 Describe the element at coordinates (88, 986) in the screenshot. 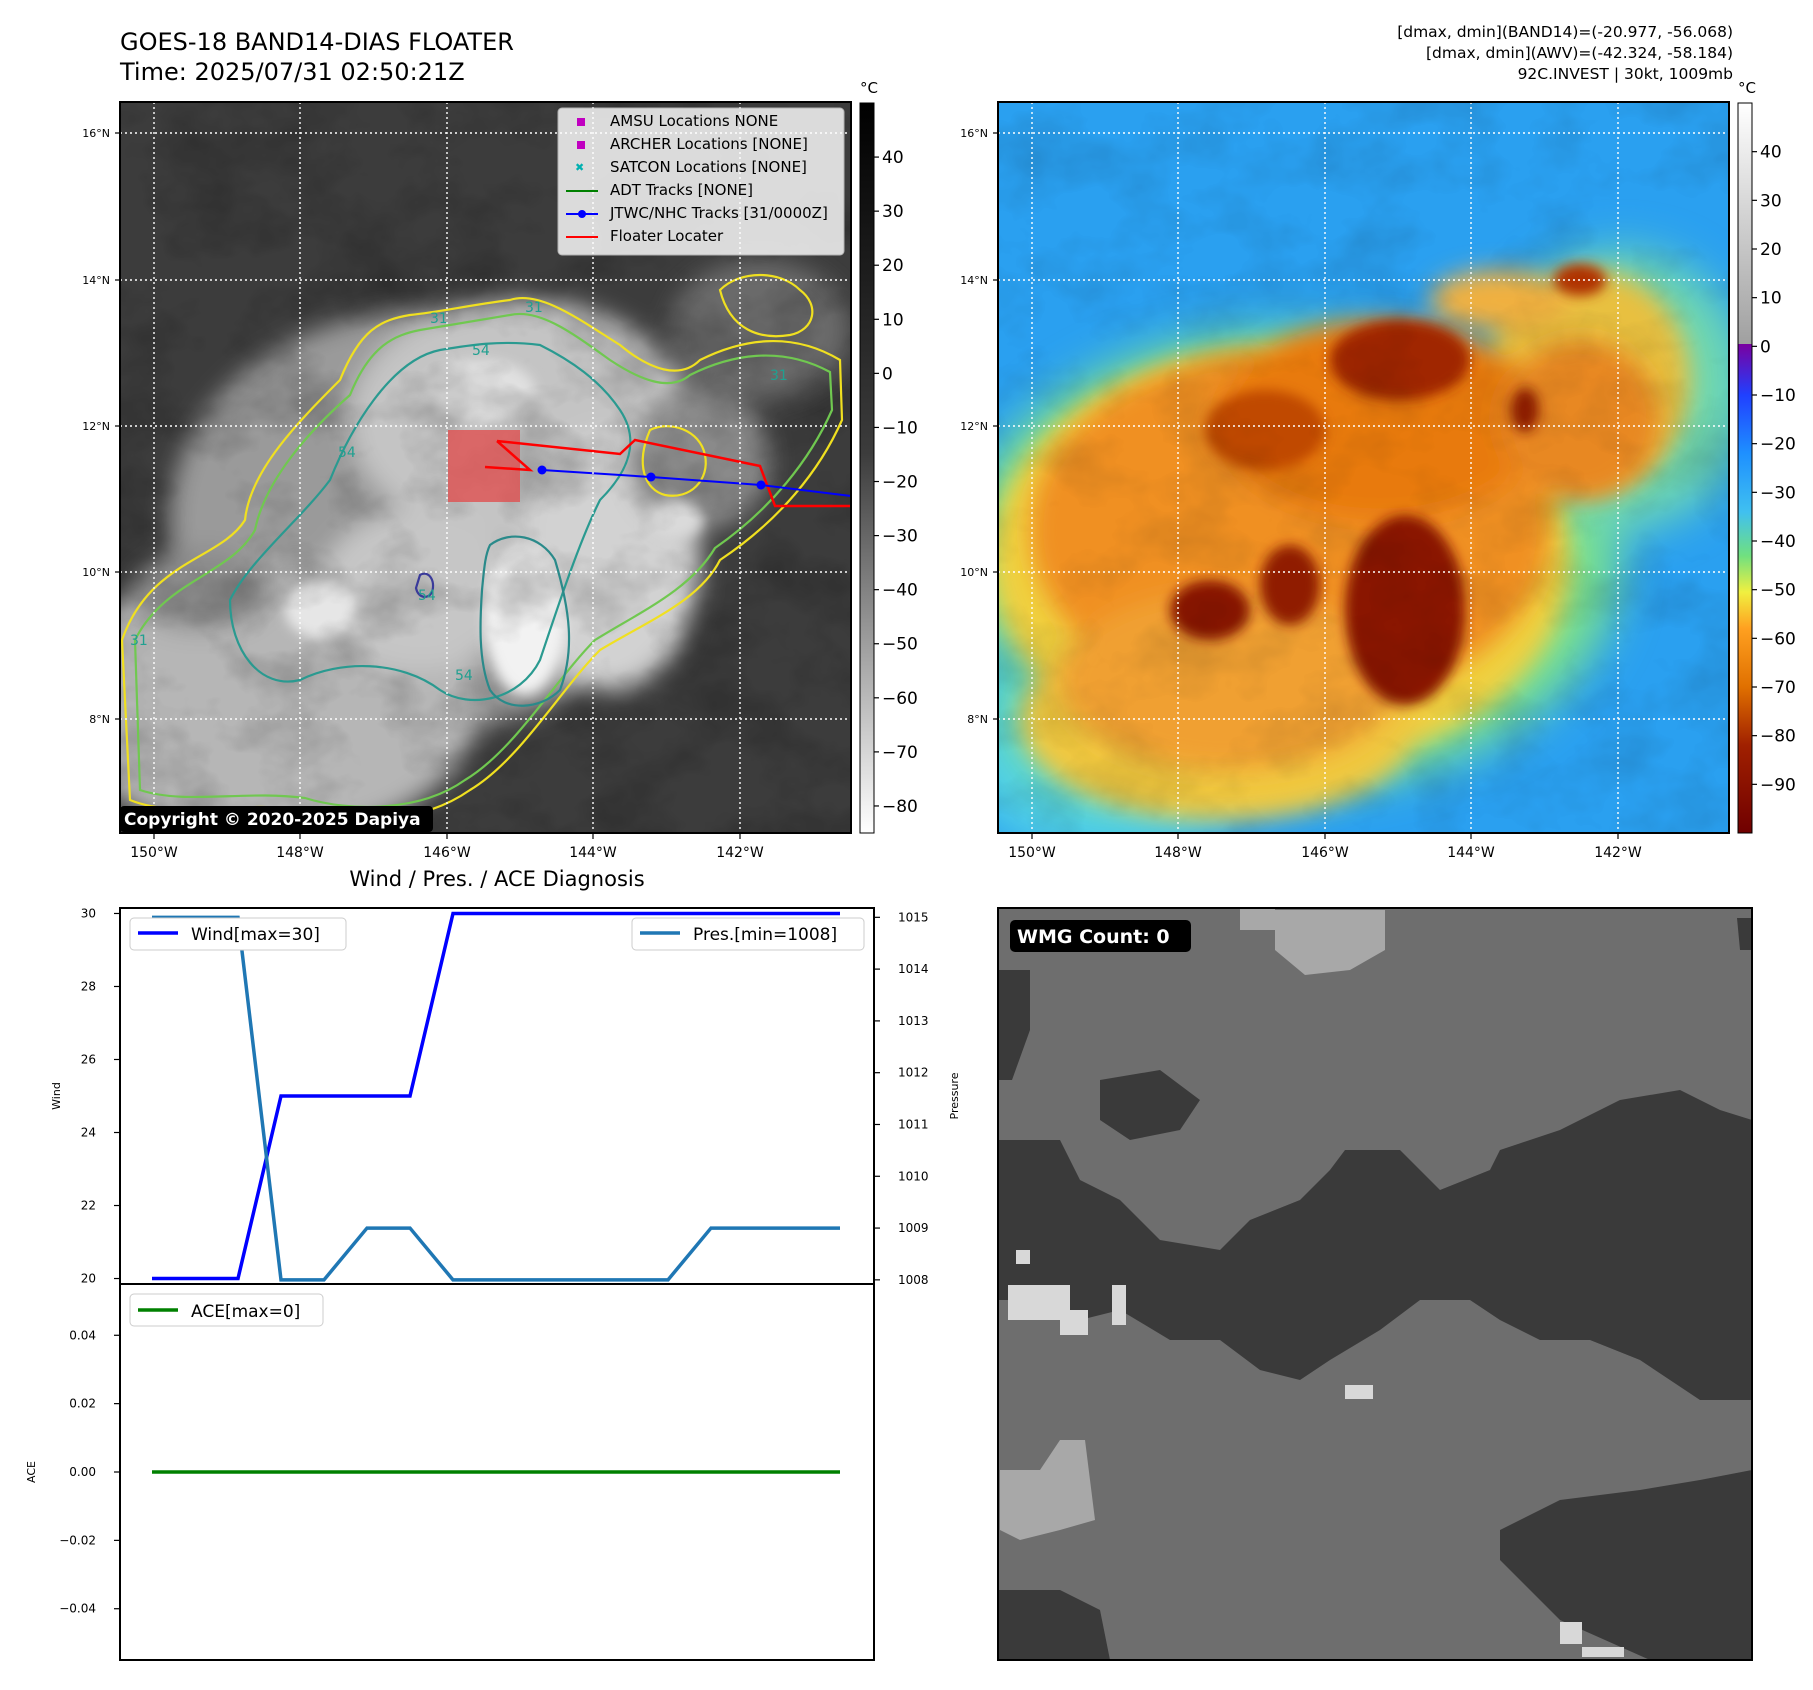

I see `wind-tick-label: 28` at that location.